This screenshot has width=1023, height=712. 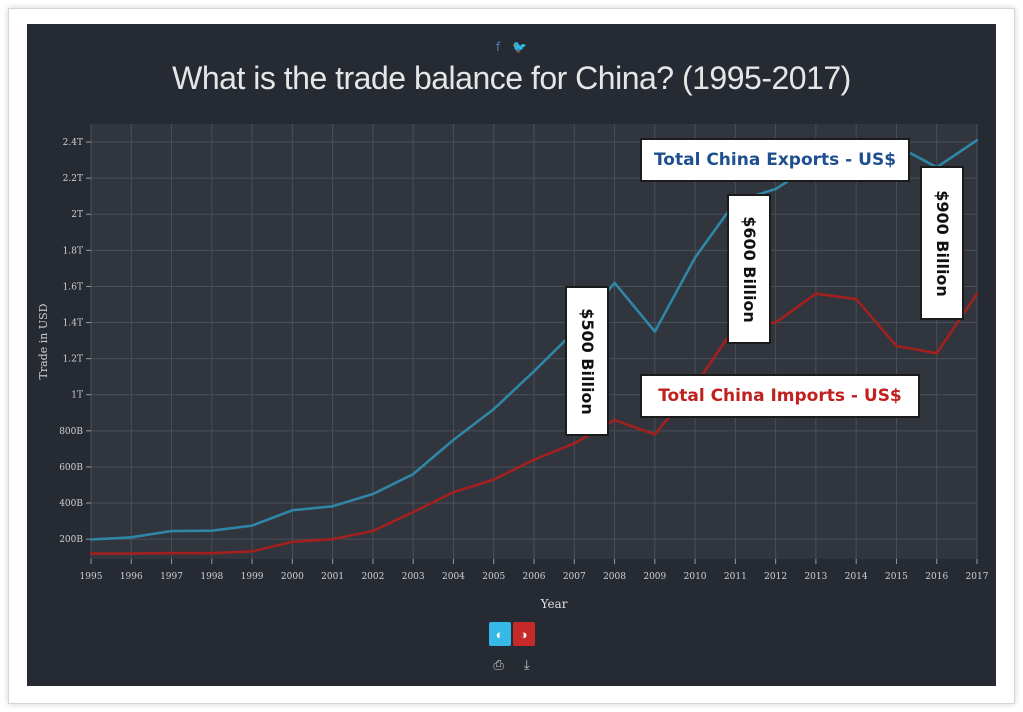 I want to click on exports-legend-text: Total China Exports - US$, so click(x=775, y=160).